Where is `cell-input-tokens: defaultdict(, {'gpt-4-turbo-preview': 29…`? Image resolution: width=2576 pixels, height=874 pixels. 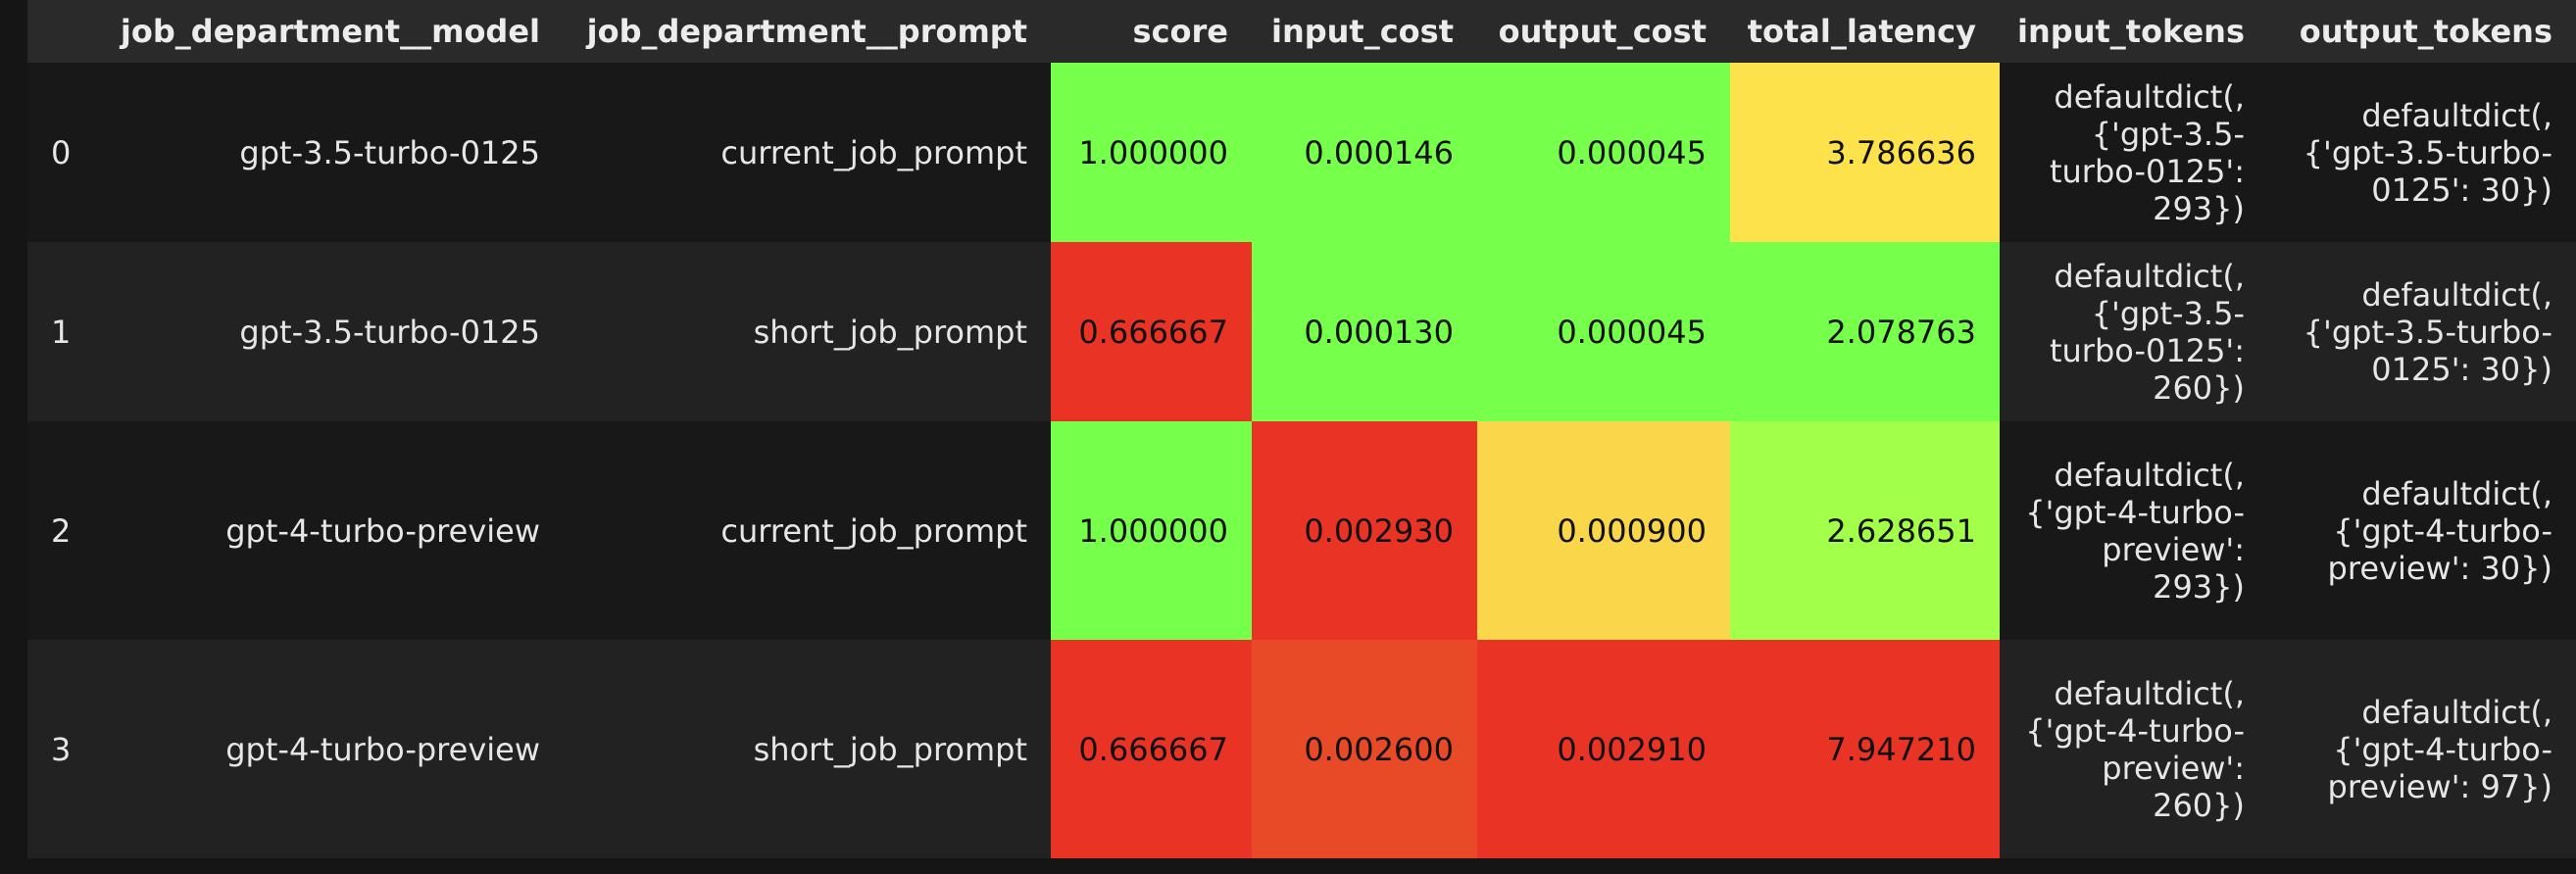 cell-input-tokens: defaultdict(, {'gpt-4-turbo-preview': 29… is located at coordinates (2135, 531).